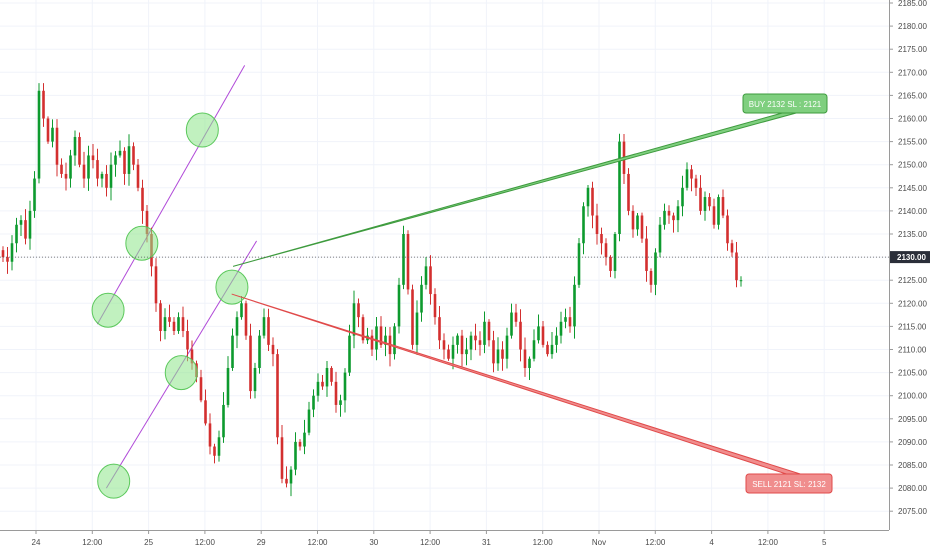 The width and height of the screenshot is (932, 550). Describe the element at coordinates (912, 511) in the screenshot. I see `y-tick-label: 2075.00` at that location.